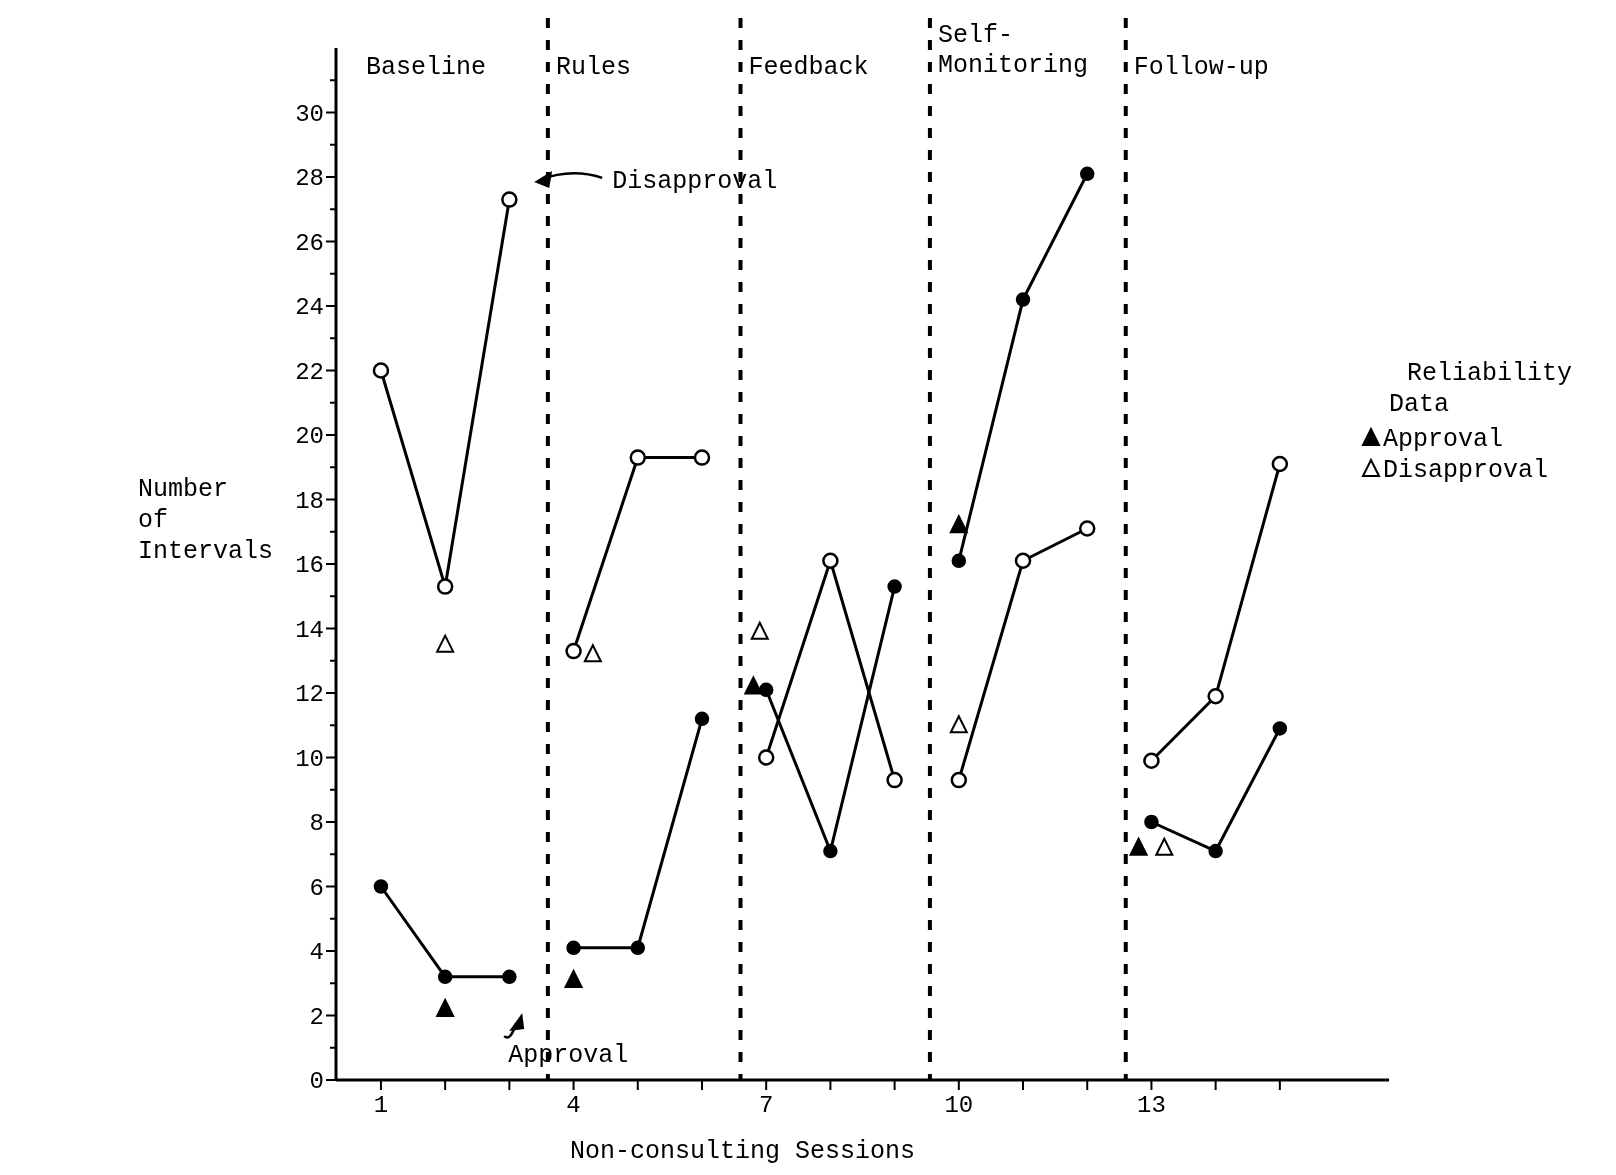  What do you see at coordinates (309, 501) in the screenshot?
I see `y-tick-label: 18` at bounding box center [309, 501].